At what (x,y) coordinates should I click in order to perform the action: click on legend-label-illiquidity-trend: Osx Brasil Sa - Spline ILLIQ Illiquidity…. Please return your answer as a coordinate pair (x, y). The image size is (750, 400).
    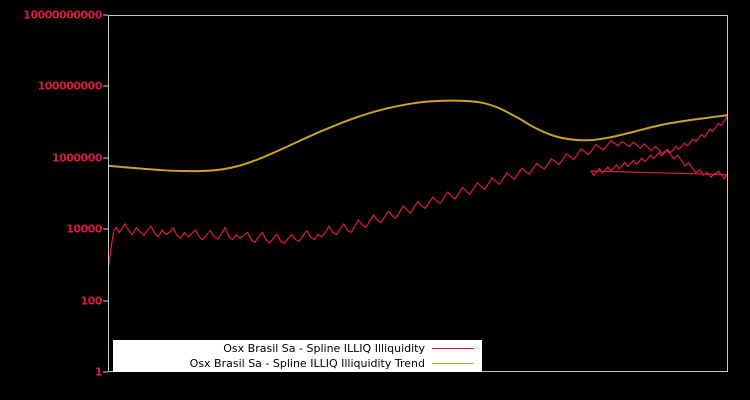
    Looking at the image, I should click on (307, 363).